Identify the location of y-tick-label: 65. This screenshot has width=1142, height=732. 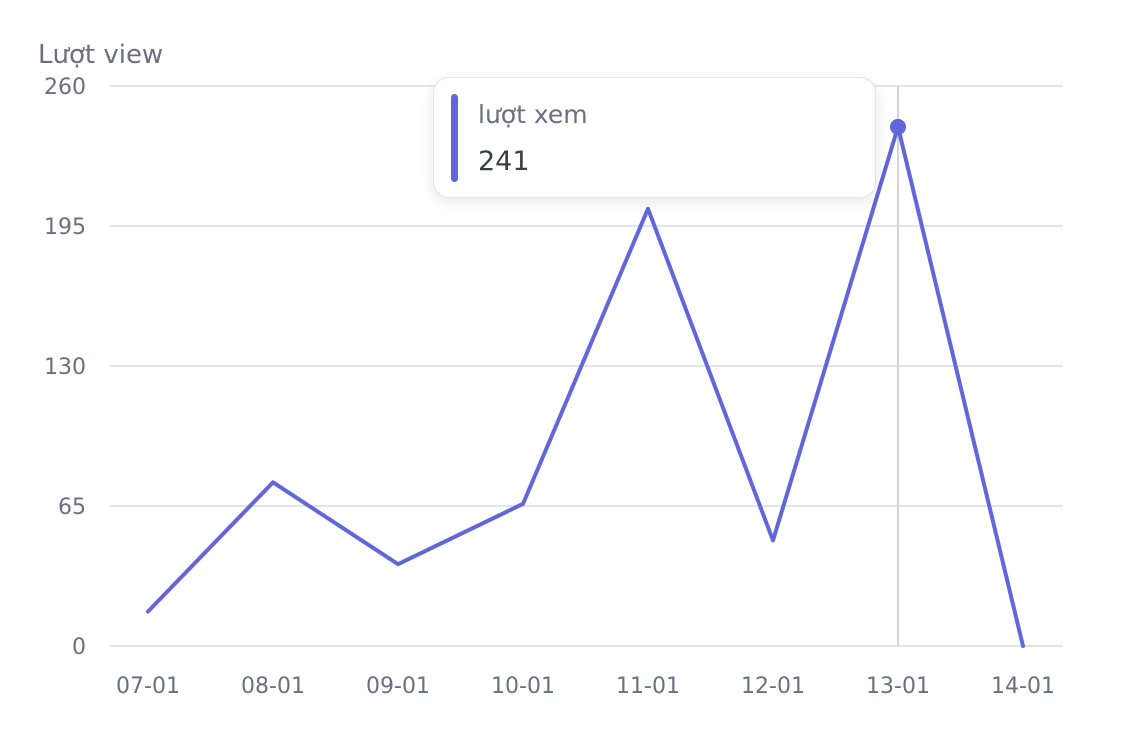
(72, 507).